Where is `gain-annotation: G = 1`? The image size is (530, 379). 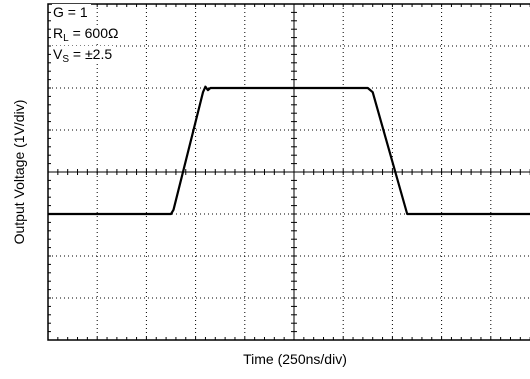 gain-annotation: G = 1 is located at coordinates (71, 12).